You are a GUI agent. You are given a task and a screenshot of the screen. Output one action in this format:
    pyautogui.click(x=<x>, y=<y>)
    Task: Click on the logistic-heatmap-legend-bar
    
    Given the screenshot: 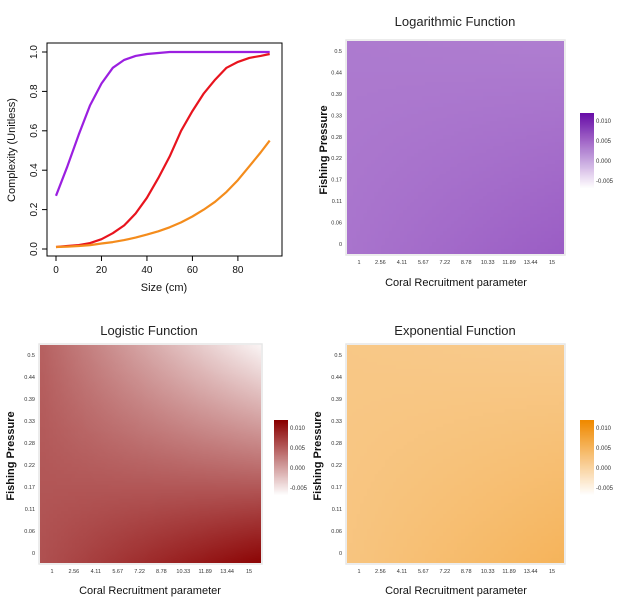 What is the action you would take?
    pyautogui.click(x=281, y=458)
    